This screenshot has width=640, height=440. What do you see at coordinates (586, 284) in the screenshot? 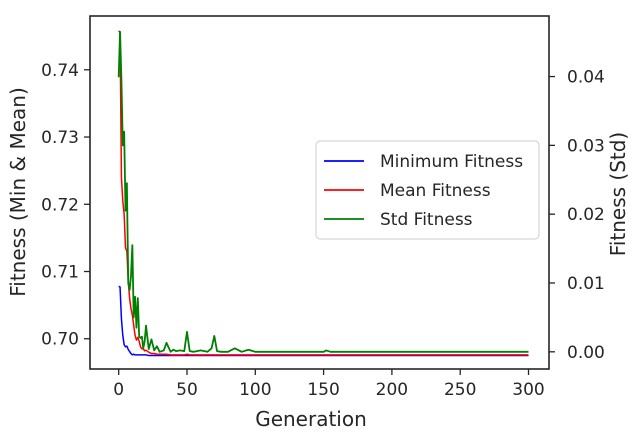
I see `y-right-tick-label: 0.01` at bounding box center [586, 284].